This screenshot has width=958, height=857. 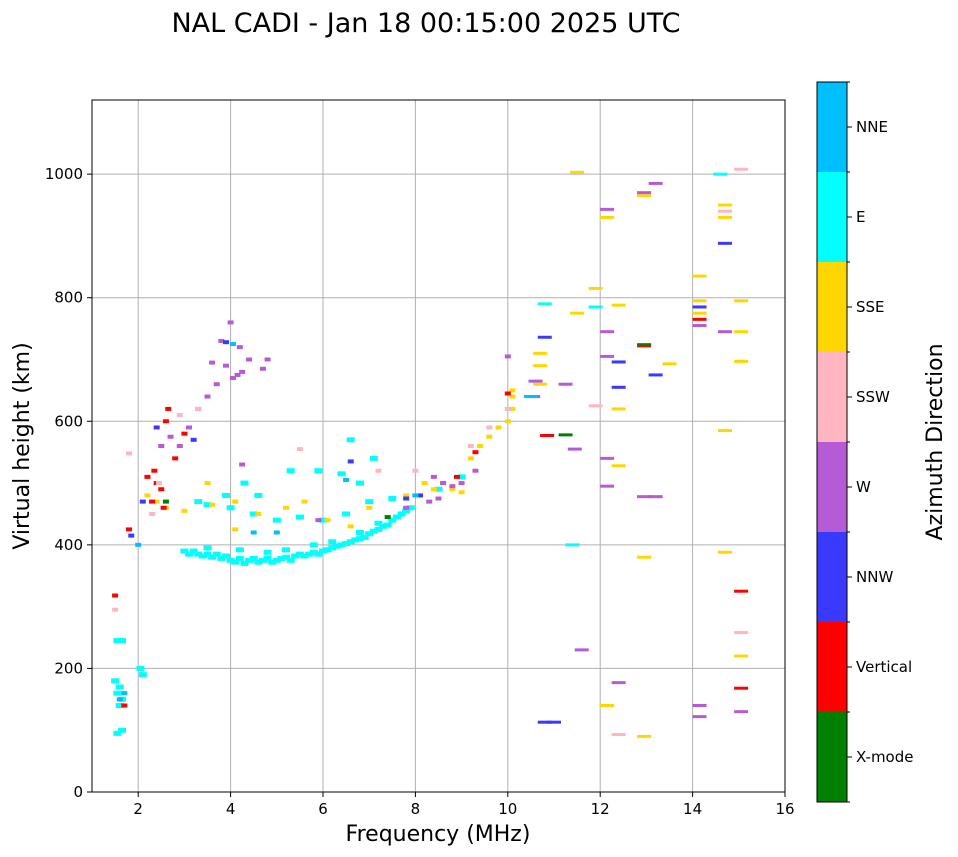 What do you see at coordinates (884, 667) in the screenshot?
I see `colorbar-tick-label: Vertical` at bounding box center [884, 667].